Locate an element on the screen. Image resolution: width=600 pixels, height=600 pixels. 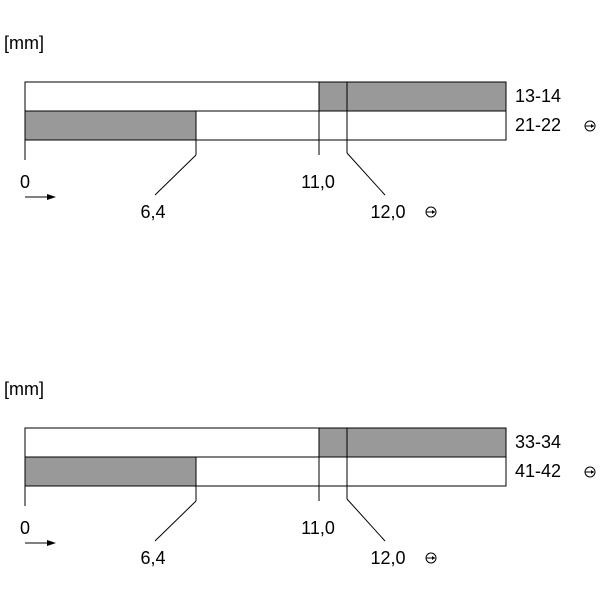
row-label: 33-34 is located at coordinates (538, 442).